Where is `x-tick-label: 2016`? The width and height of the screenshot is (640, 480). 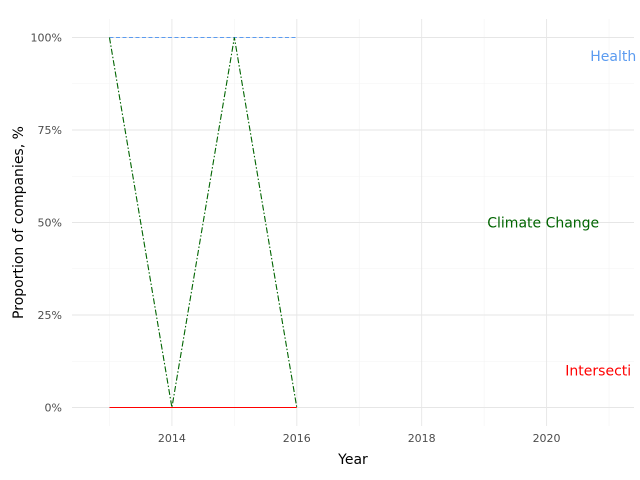
x-tick-label: 2016 is located at coordinates (297, 438).